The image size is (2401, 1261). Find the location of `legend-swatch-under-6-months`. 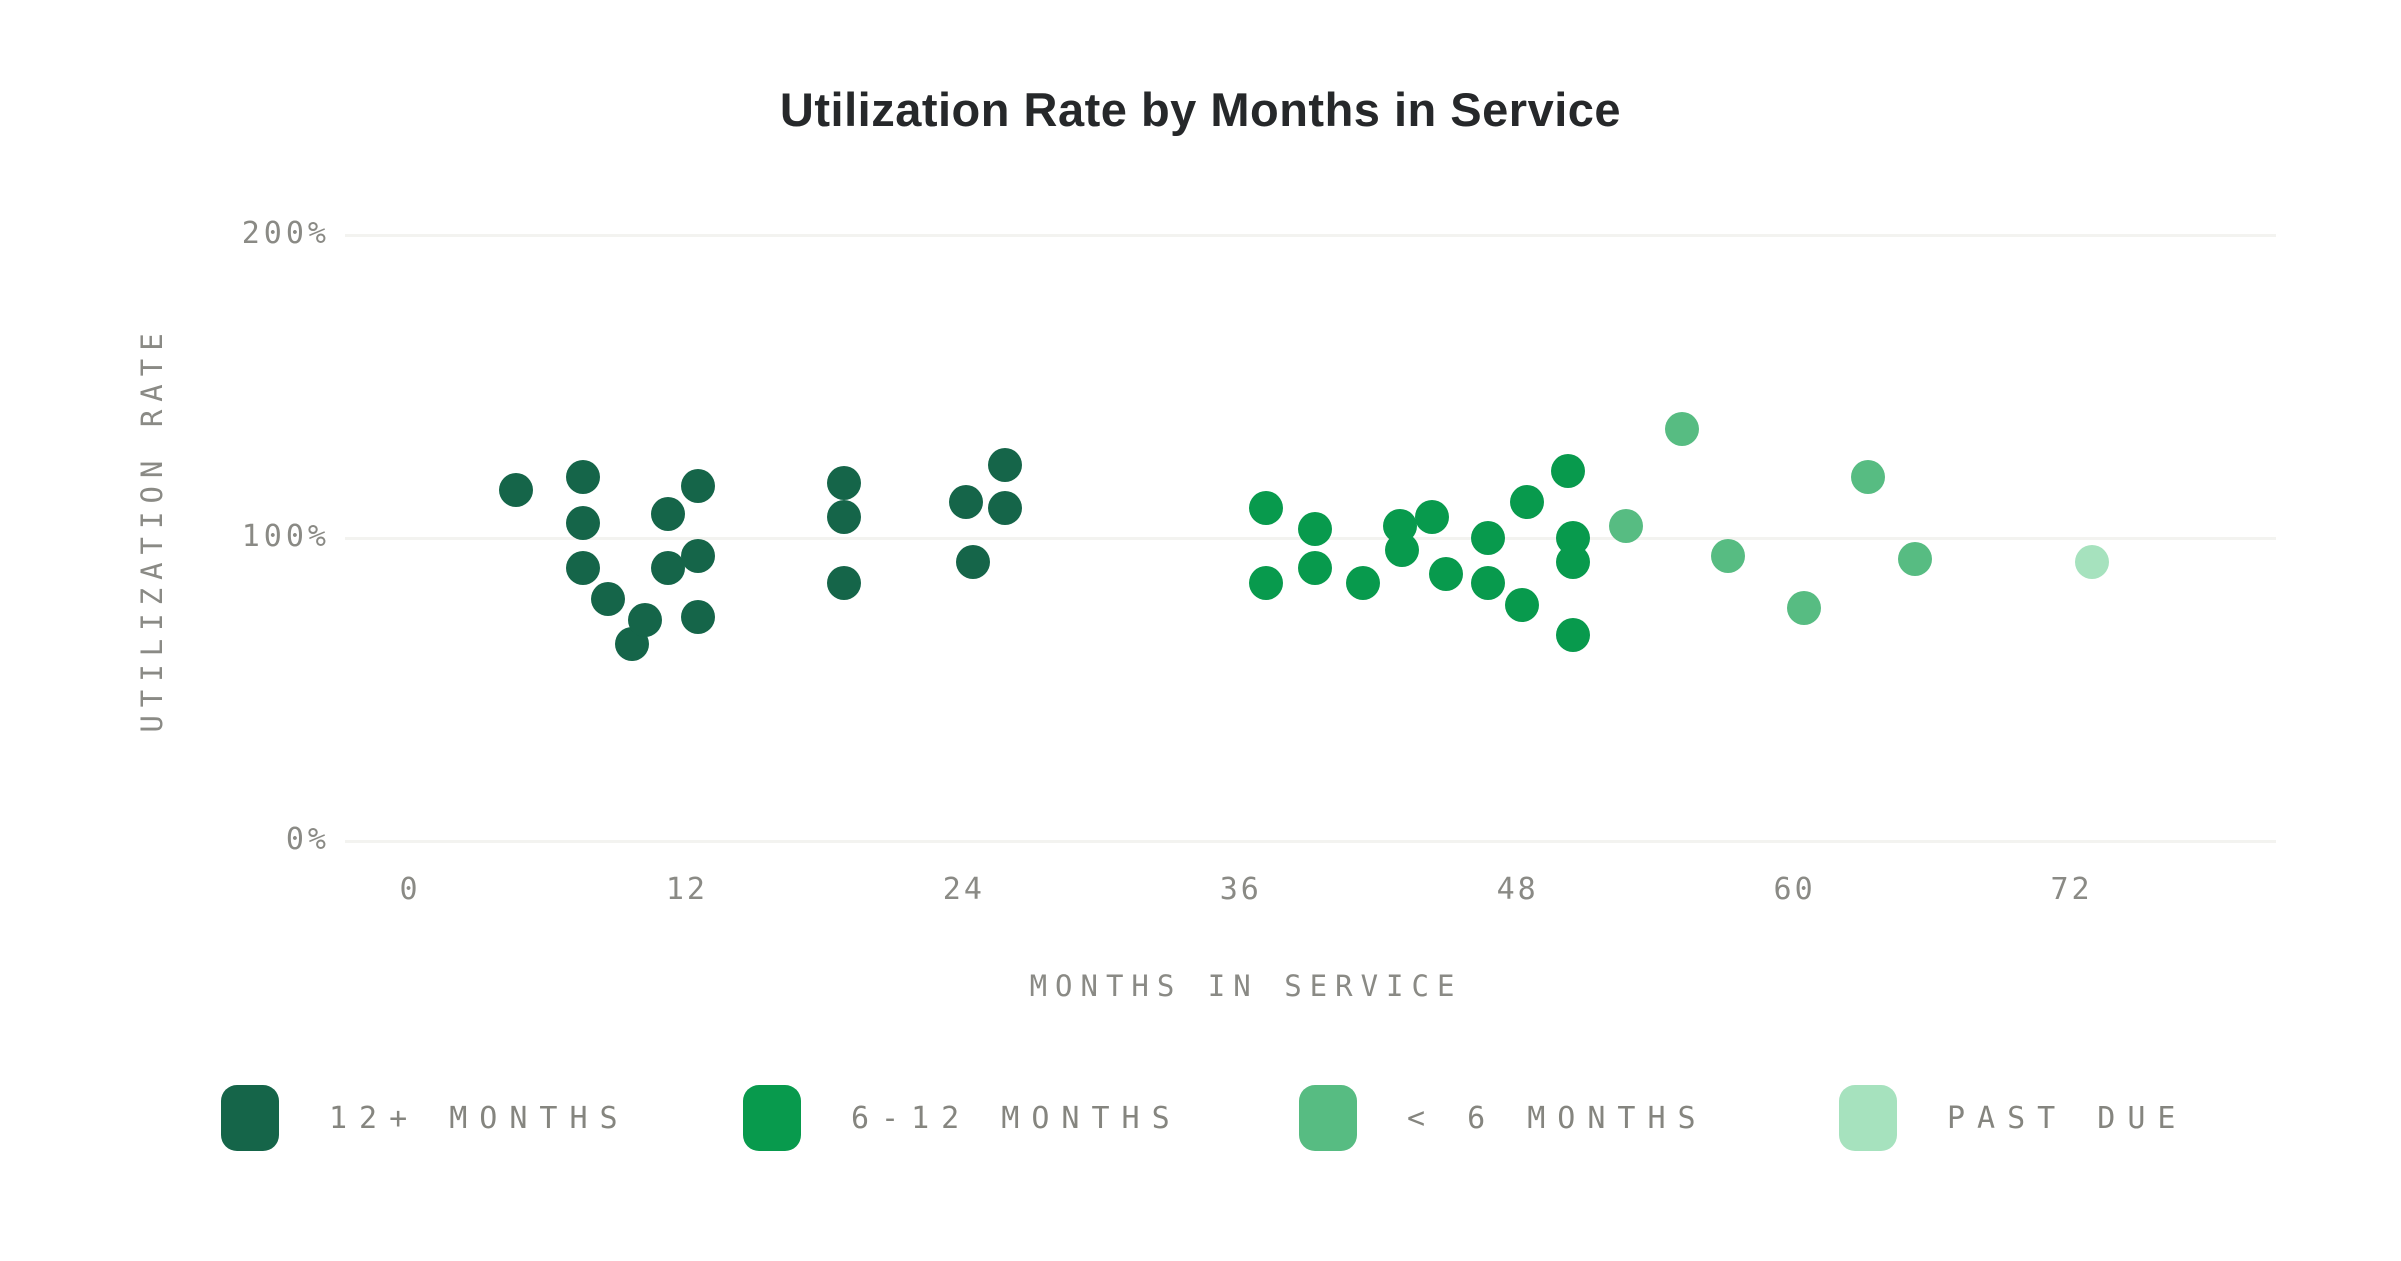

legend-swatch-under-6-months is located at coordinates (1328, 1118).